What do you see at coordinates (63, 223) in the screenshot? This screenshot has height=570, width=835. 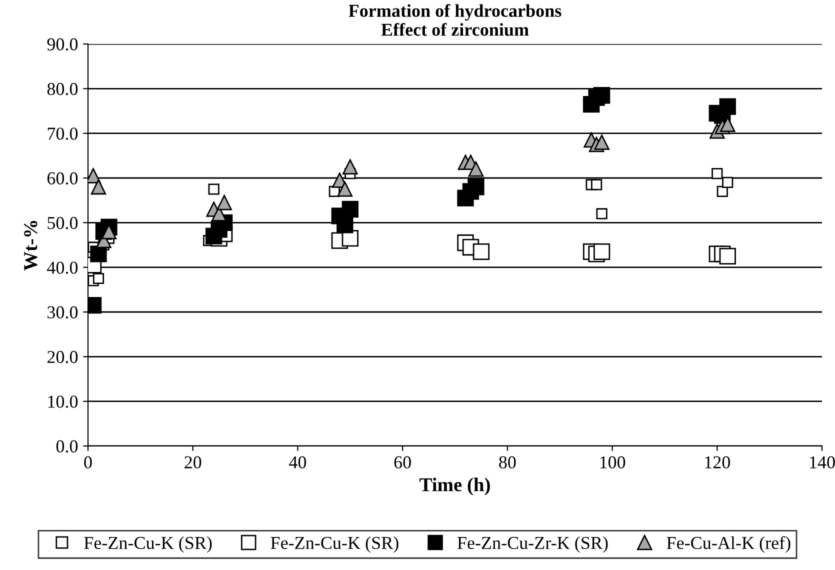 I see `y-tick-label: 50.0` at bounding box center [63, 223].